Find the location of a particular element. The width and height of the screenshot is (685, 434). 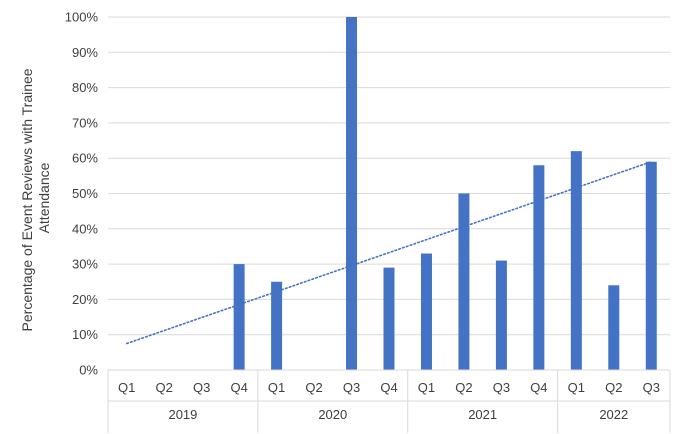

y-tick-label: 20% is located at coordinates (85, 299).